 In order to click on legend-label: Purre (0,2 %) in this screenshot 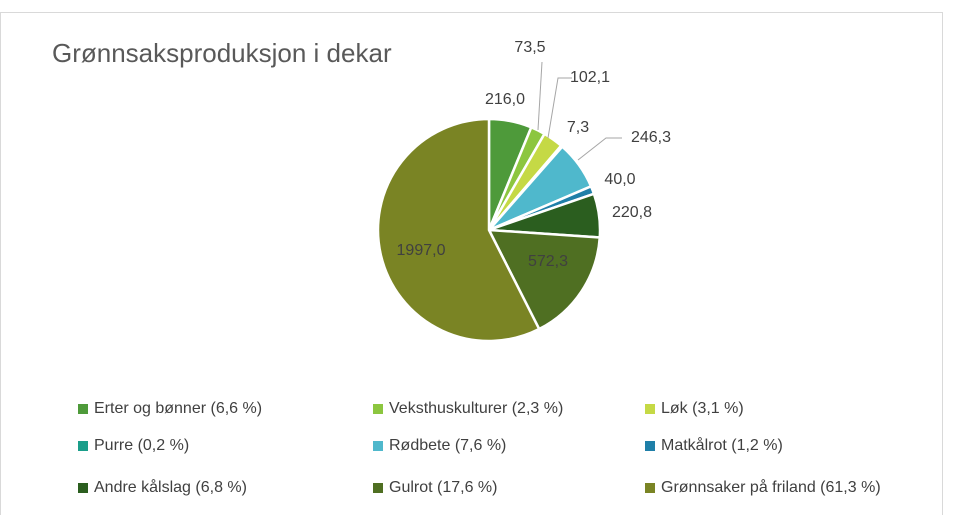, I will do `click(141, 445)`.